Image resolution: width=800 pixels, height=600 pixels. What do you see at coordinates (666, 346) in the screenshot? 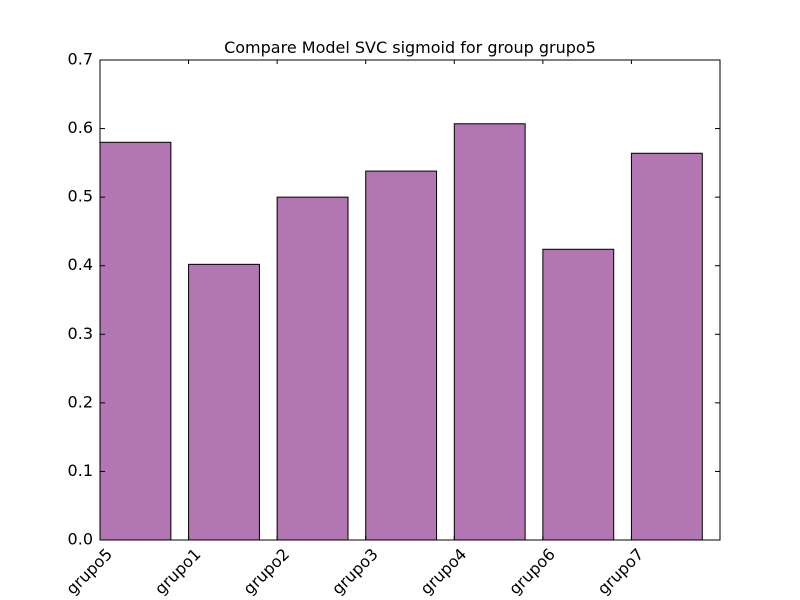
I see `bar-grupo7` at bounding box center [666, 346].